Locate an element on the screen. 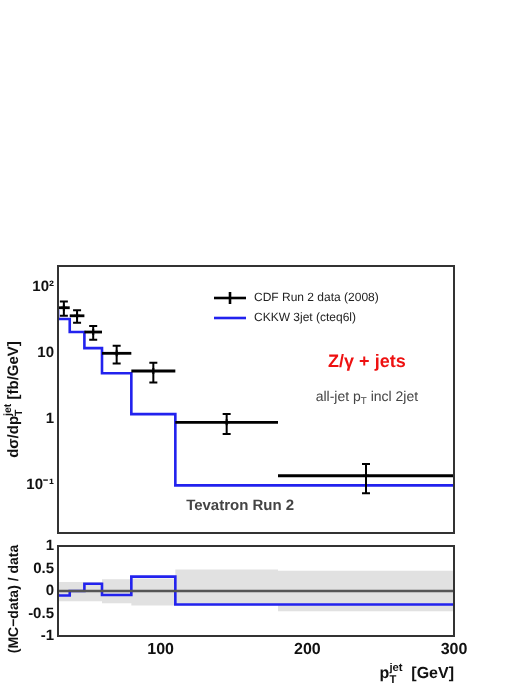 The width and height of the screenshot is (532, 688). x-tick-label: 200 is located at coordinates (307, 649).